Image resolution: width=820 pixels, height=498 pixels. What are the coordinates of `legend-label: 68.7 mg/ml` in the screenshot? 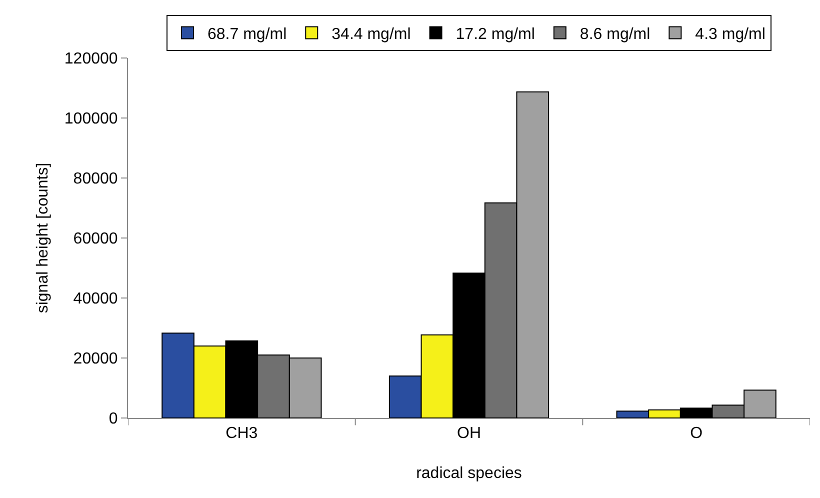 It's located at (247, 34).